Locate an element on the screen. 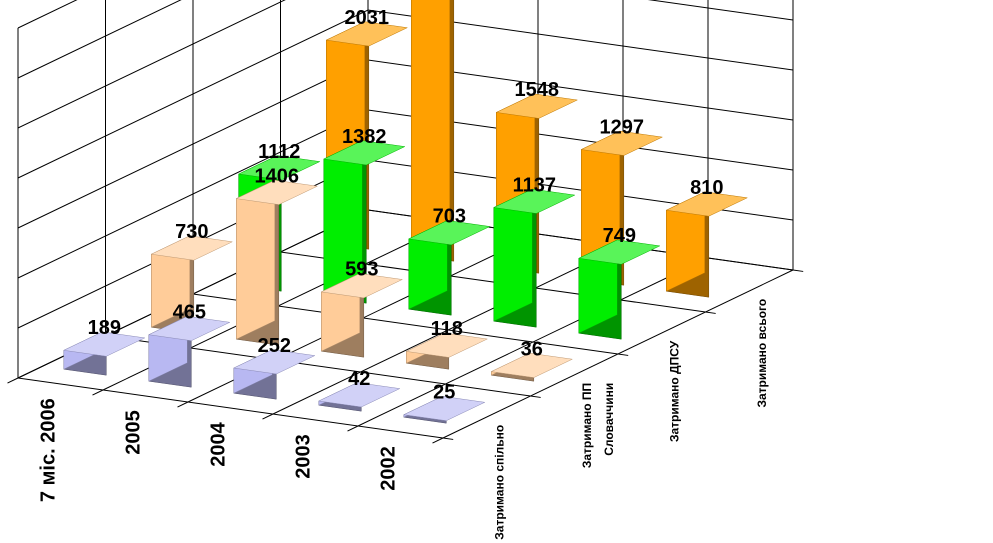  data-label: 118 is located at coordinates (447, 329).